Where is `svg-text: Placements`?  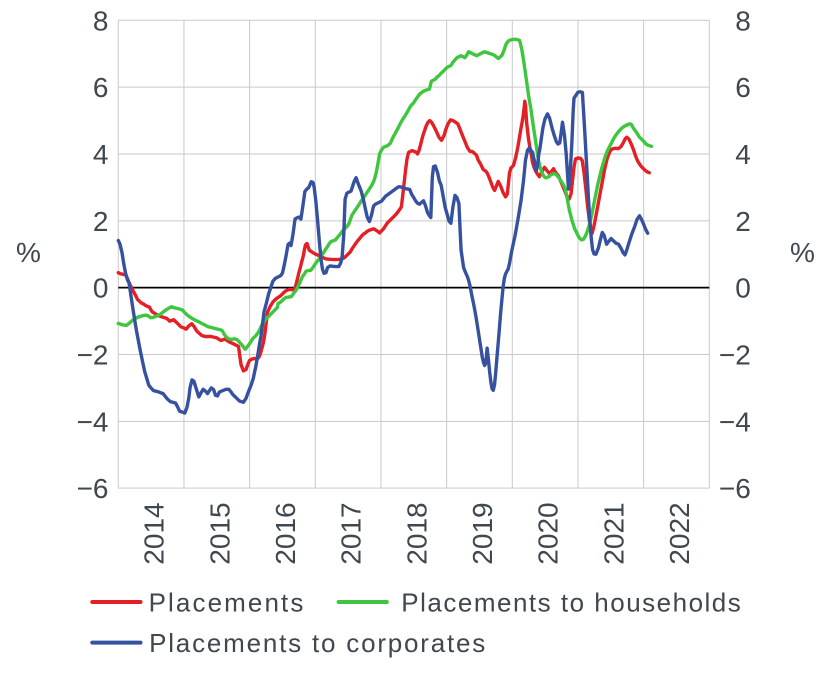
svg-text: Placements is located at coordinates (227, 603).